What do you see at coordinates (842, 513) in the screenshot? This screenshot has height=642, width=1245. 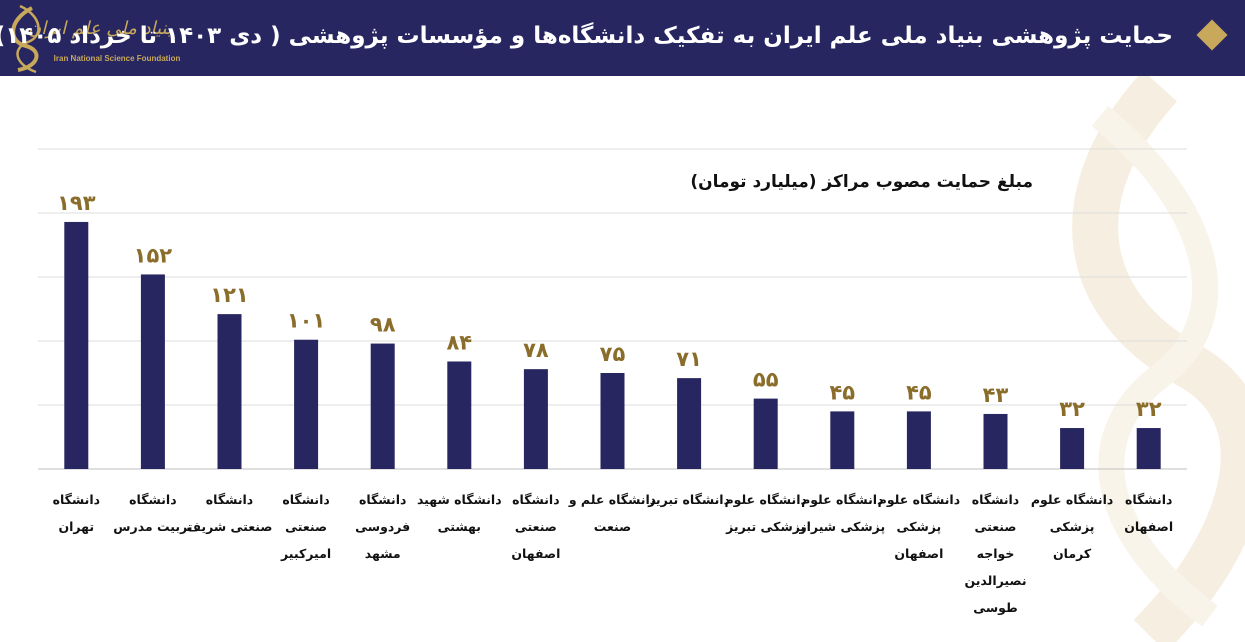 I see `x-tick-label: دانشگاه علوم پزشکی شیراز` at bounding box center [842, 513].